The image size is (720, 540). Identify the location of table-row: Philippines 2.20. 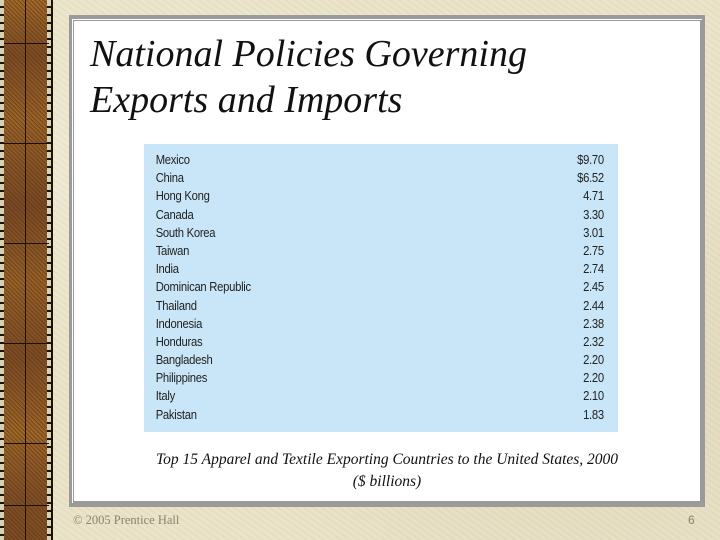
(374, 379).